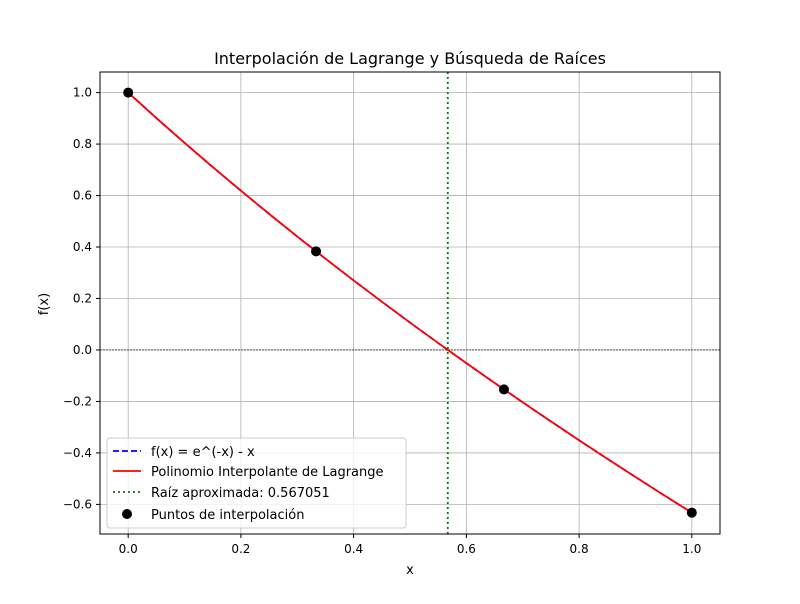  Describe the element at coordinates (267, 472) in the screenshot. I see `legend-label-polynomial: Polinomio Interpolante de Lagrange` at that location.